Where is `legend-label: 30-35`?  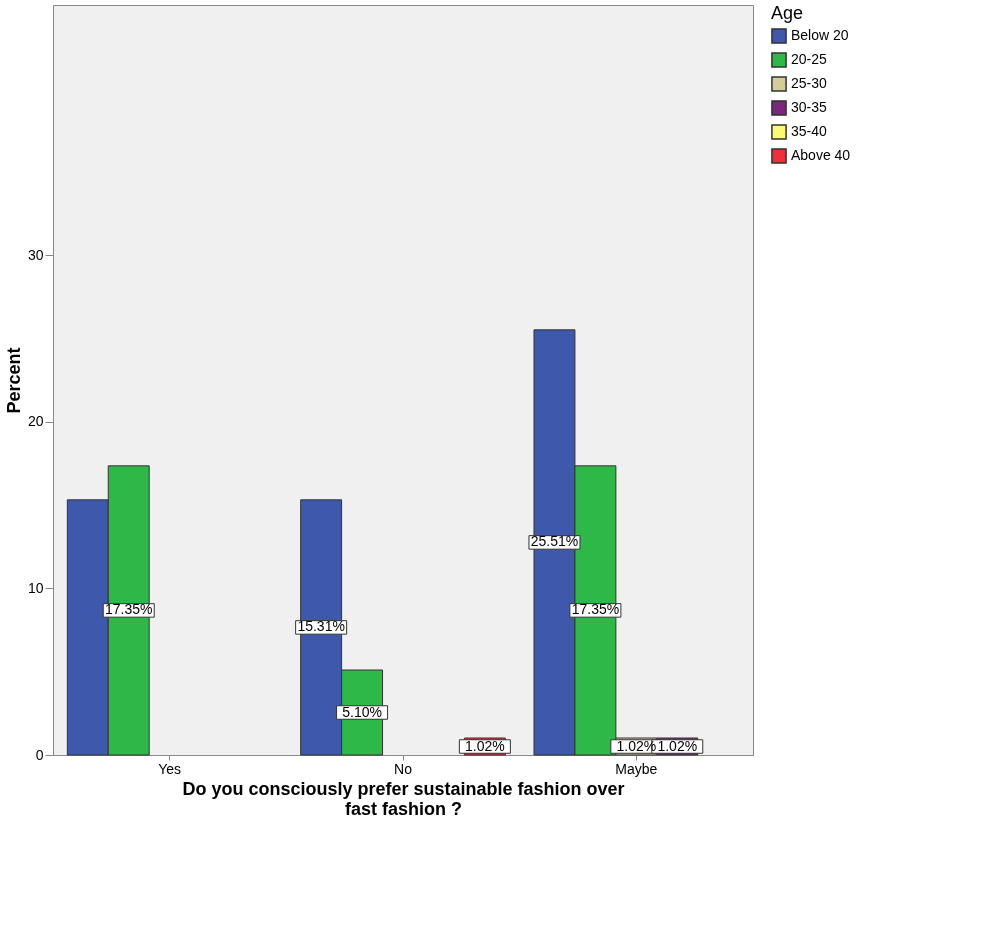
legend-label: 30-35 is located at coordinates (809, 107).